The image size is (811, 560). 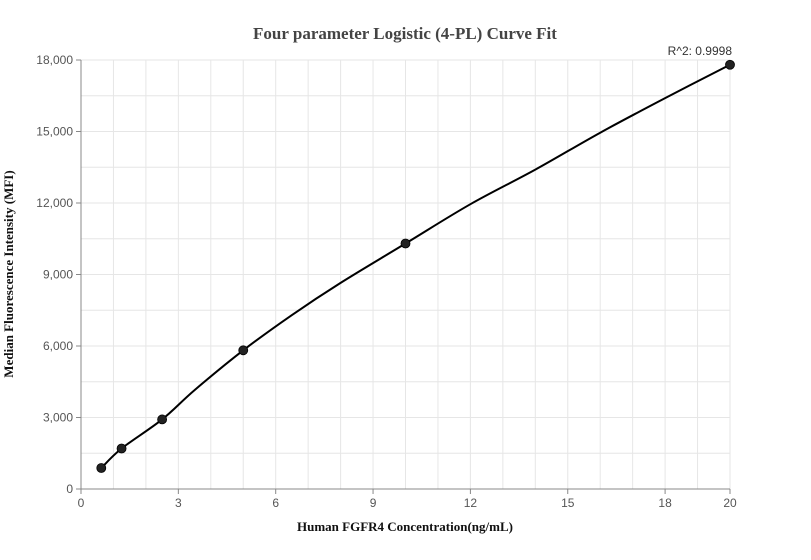 What do you see at coordinates (54, 203) in the screenshot?
I see `y-tick-label: 12,000` at bounding box center [54, 203].